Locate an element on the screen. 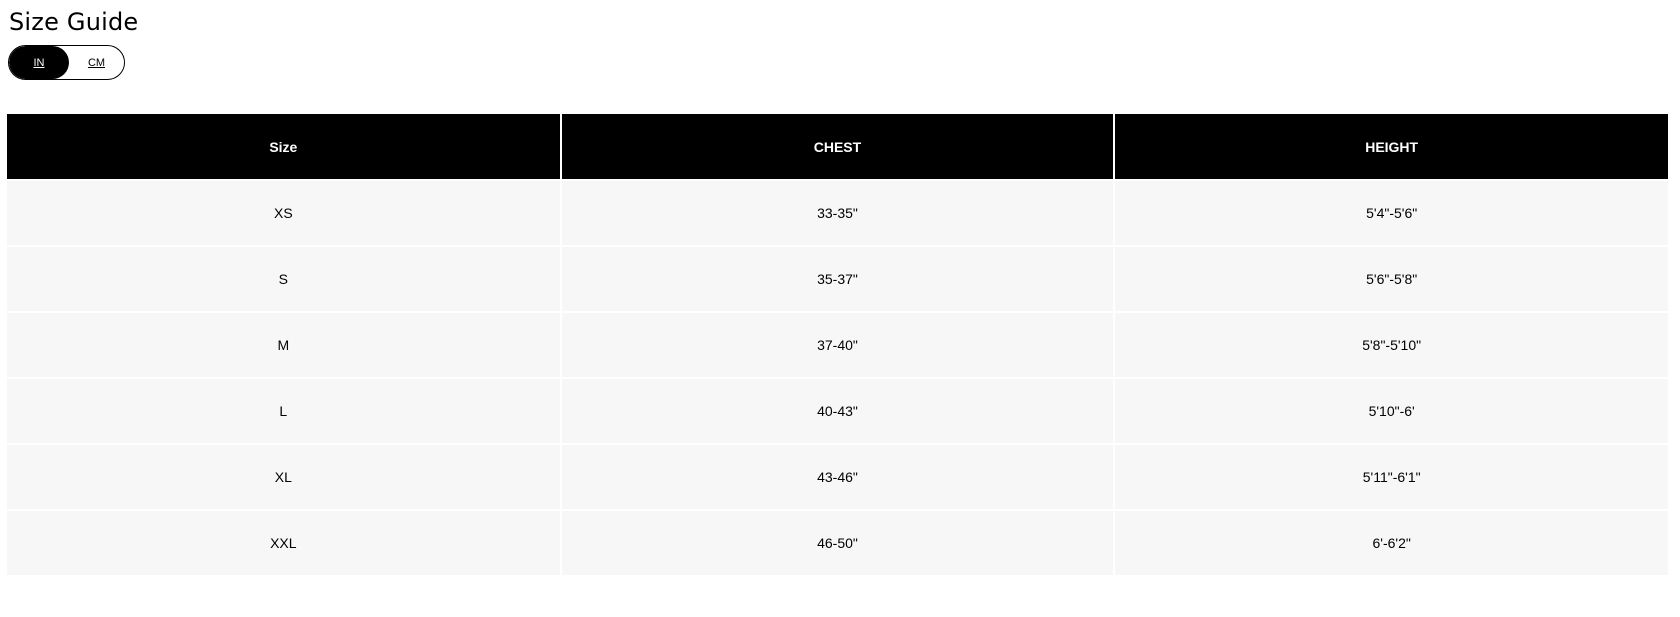  unit-toggle: IN CM is located at coordinates (66, 62).